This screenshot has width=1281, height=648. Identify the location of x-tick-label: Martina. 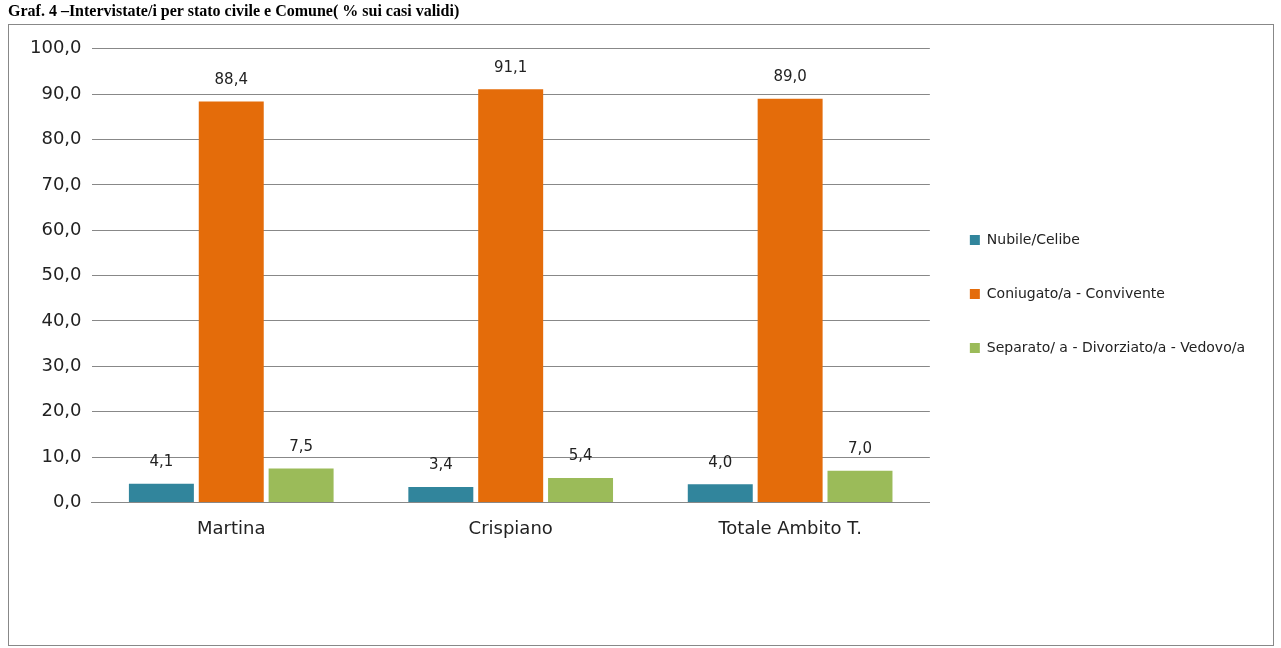
(231, 527).